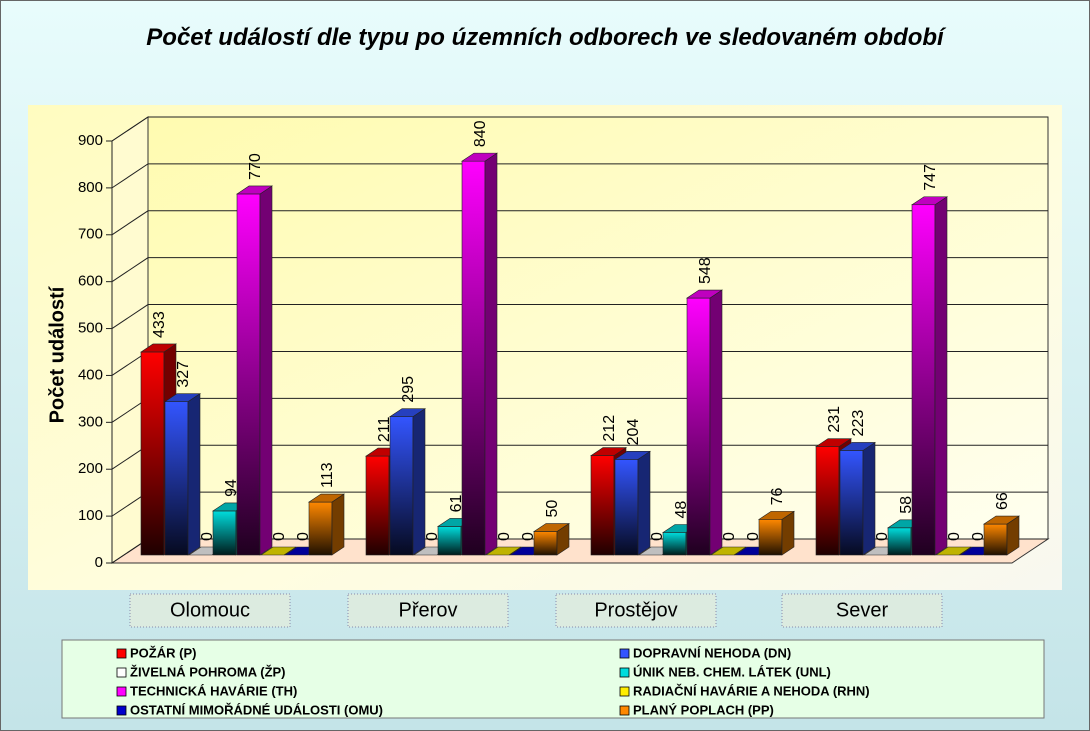 This screenshot has width=1090, height=731. I want to click on y-tick-label: 0, so click(99, 562).